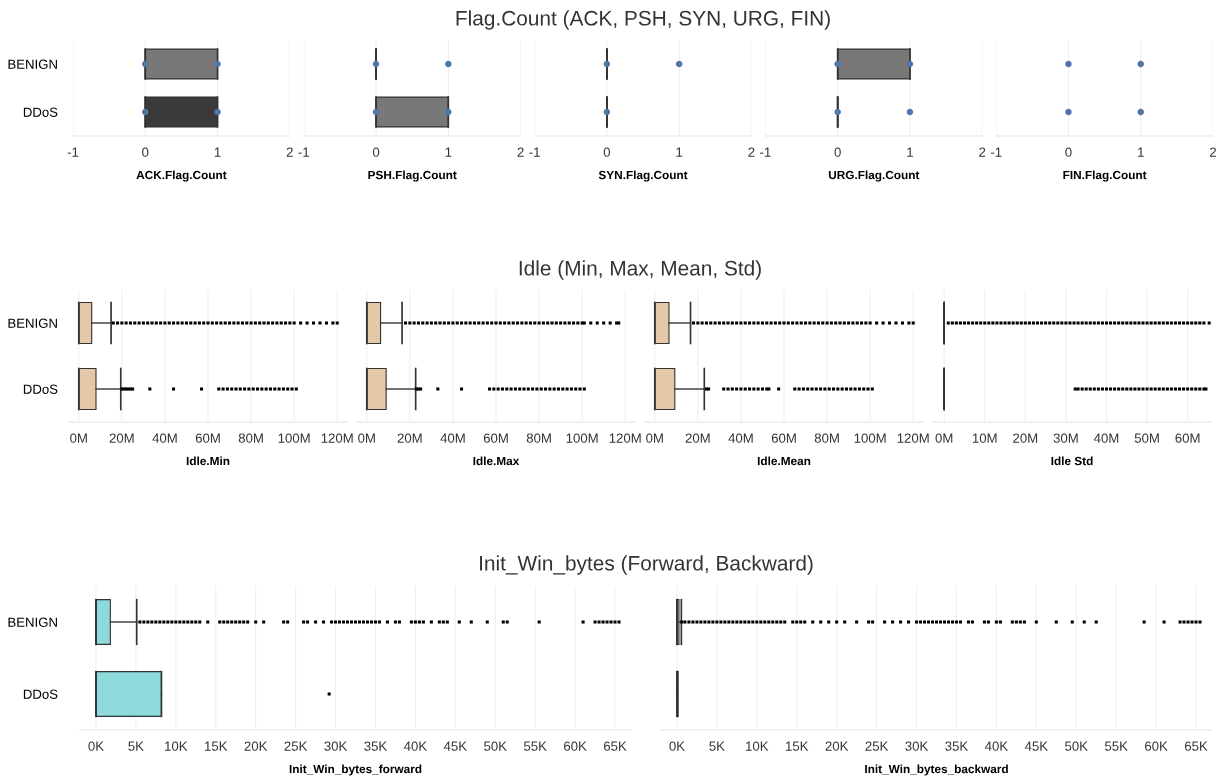  I want to click on x-axis-title: Idle.Min, so click(208, 461).